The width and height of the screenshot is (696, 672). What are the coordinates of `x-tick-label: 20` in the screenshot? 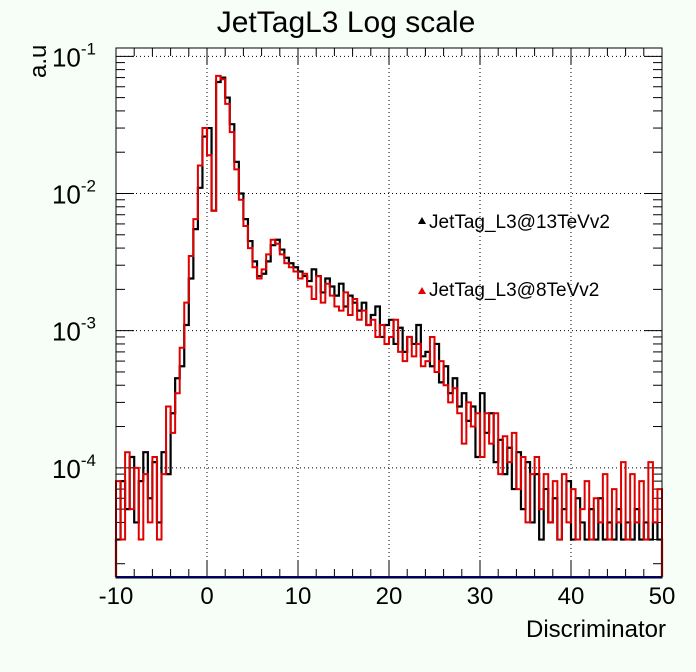 It's located at (389, 596).